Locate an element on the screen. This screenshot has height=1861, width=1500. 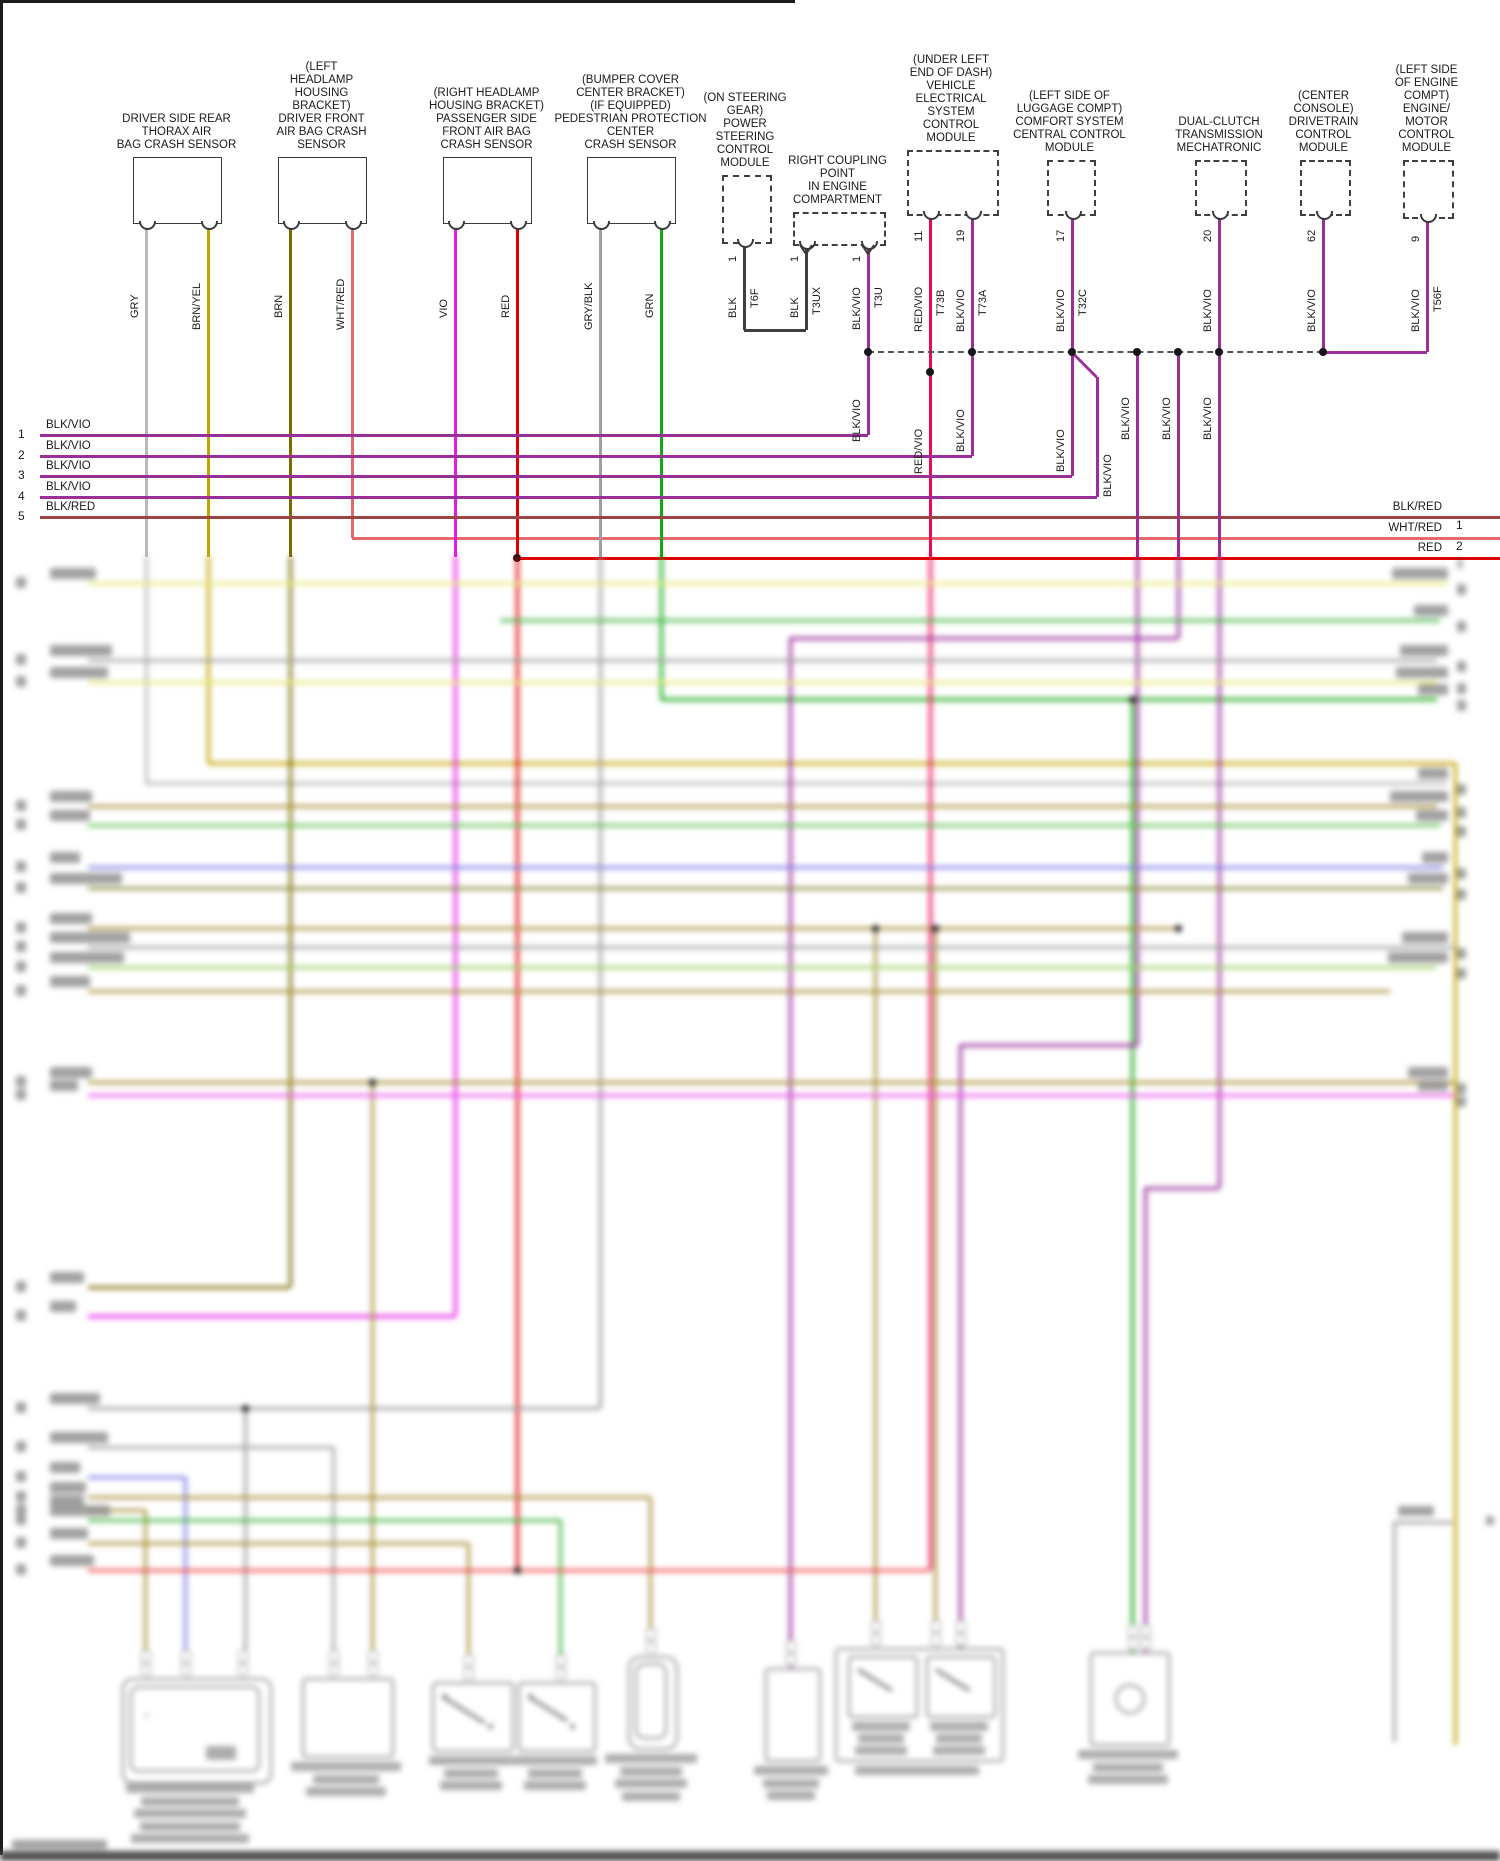
wire-label: T73A is located at coordinates (983, 302).